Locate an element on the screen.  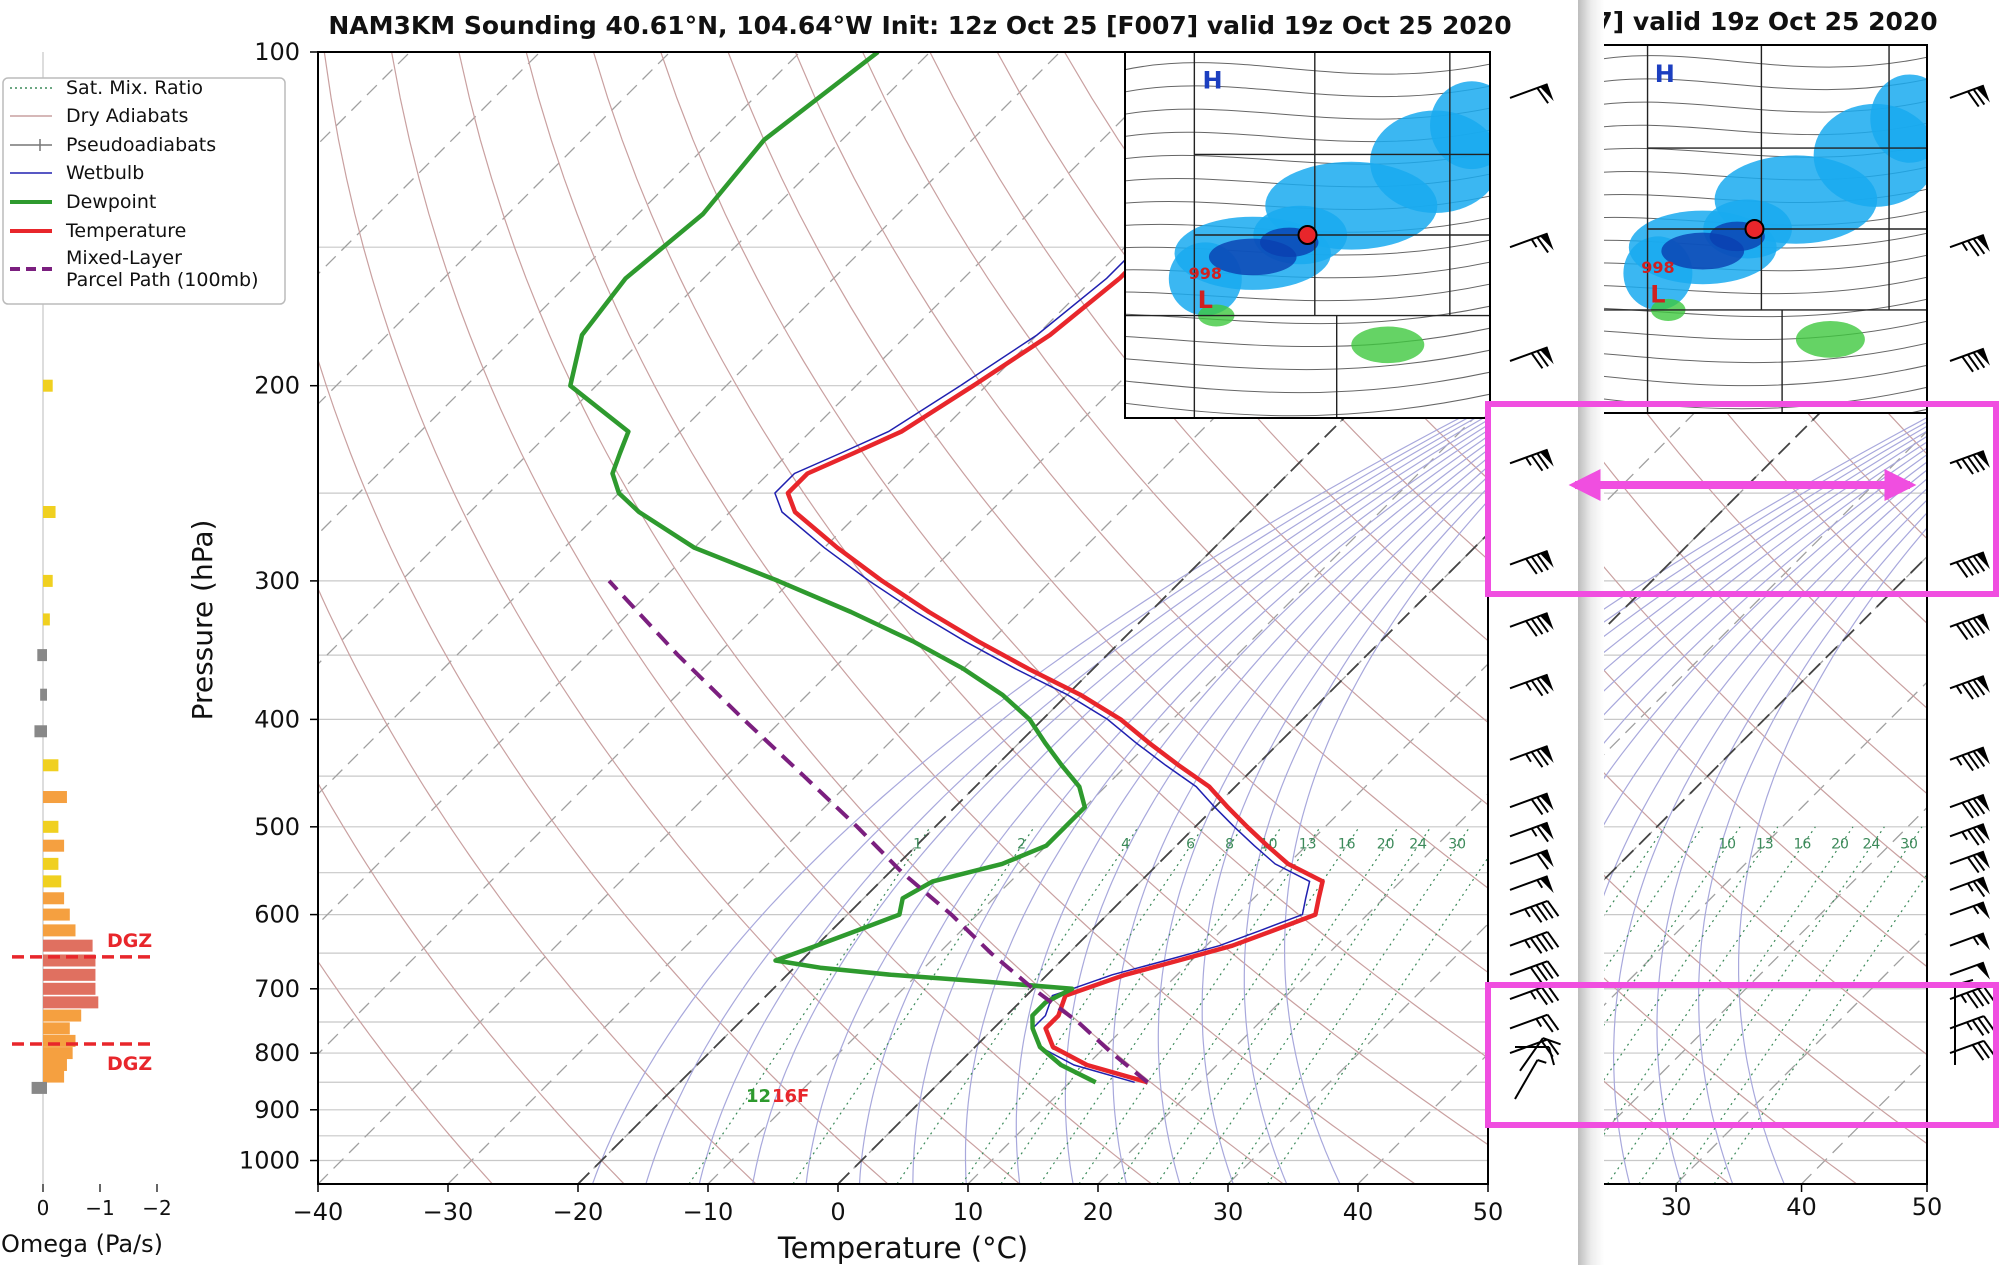
mixing-ratio-label: 30 is located at coordinates (1909, 845).